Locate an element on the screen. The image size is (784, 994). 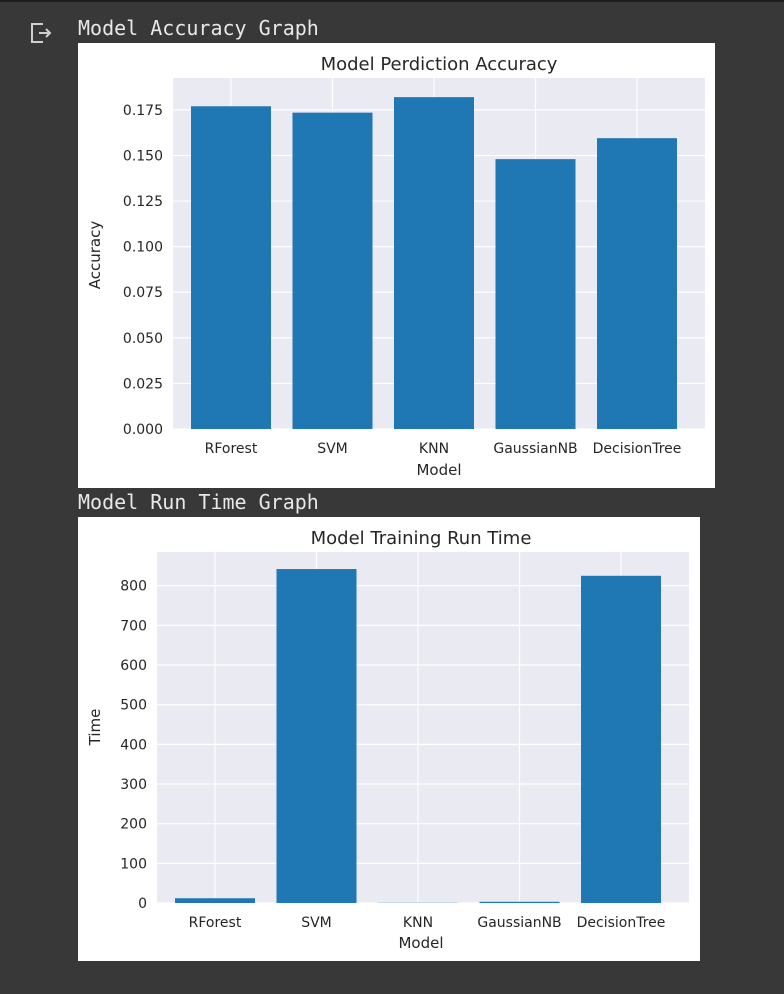
y-tick-label: 0.125 is located at coordinates (143, 202).